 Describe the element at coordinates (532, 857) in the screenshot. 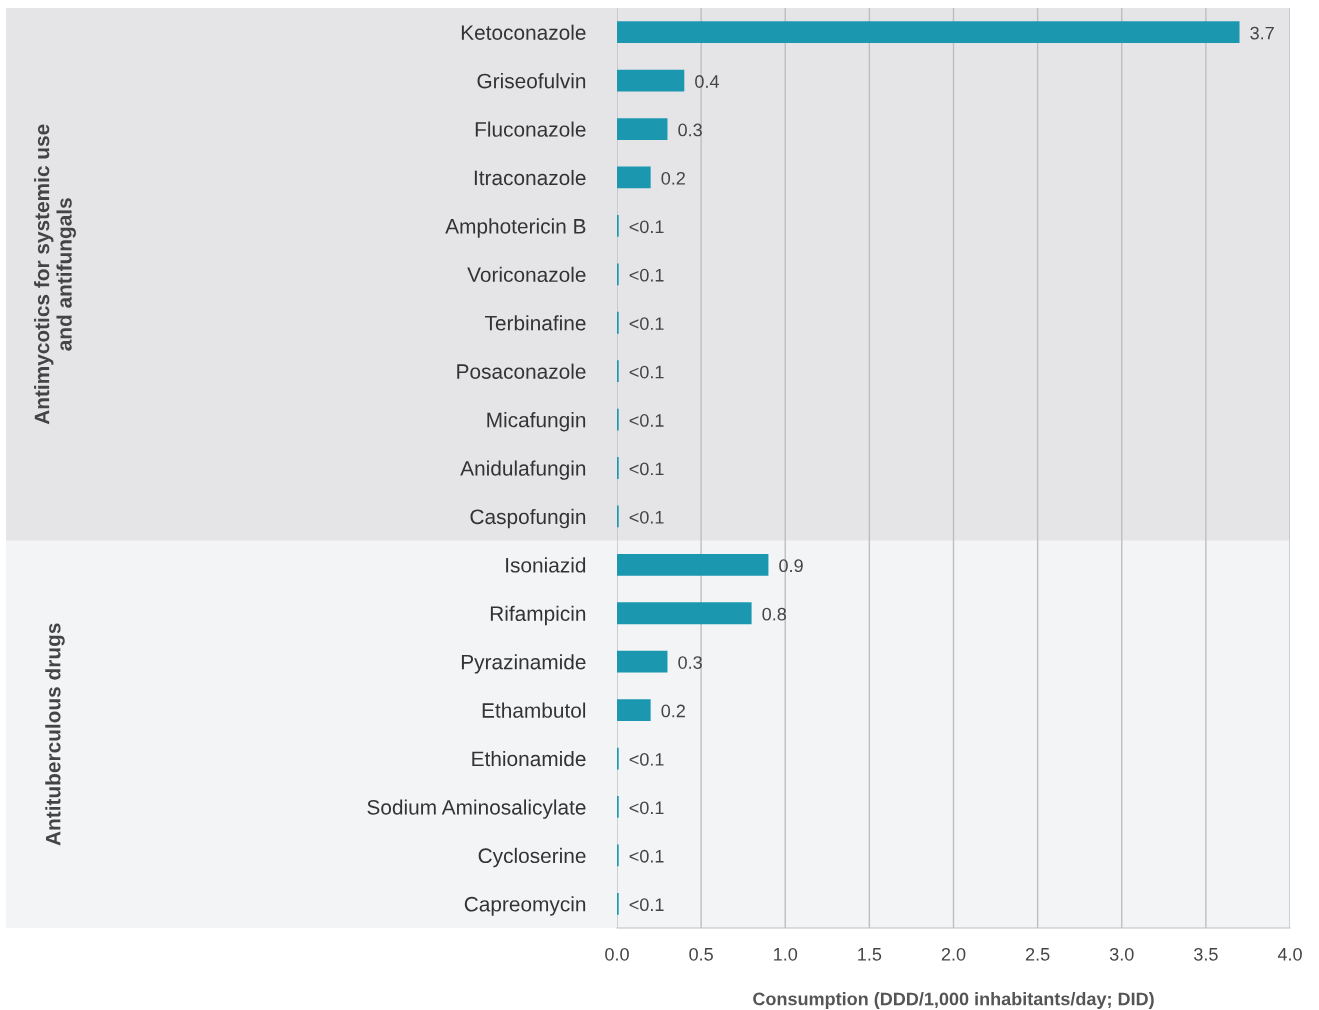

I see `y-tick-label: Cycloserine` at that location.